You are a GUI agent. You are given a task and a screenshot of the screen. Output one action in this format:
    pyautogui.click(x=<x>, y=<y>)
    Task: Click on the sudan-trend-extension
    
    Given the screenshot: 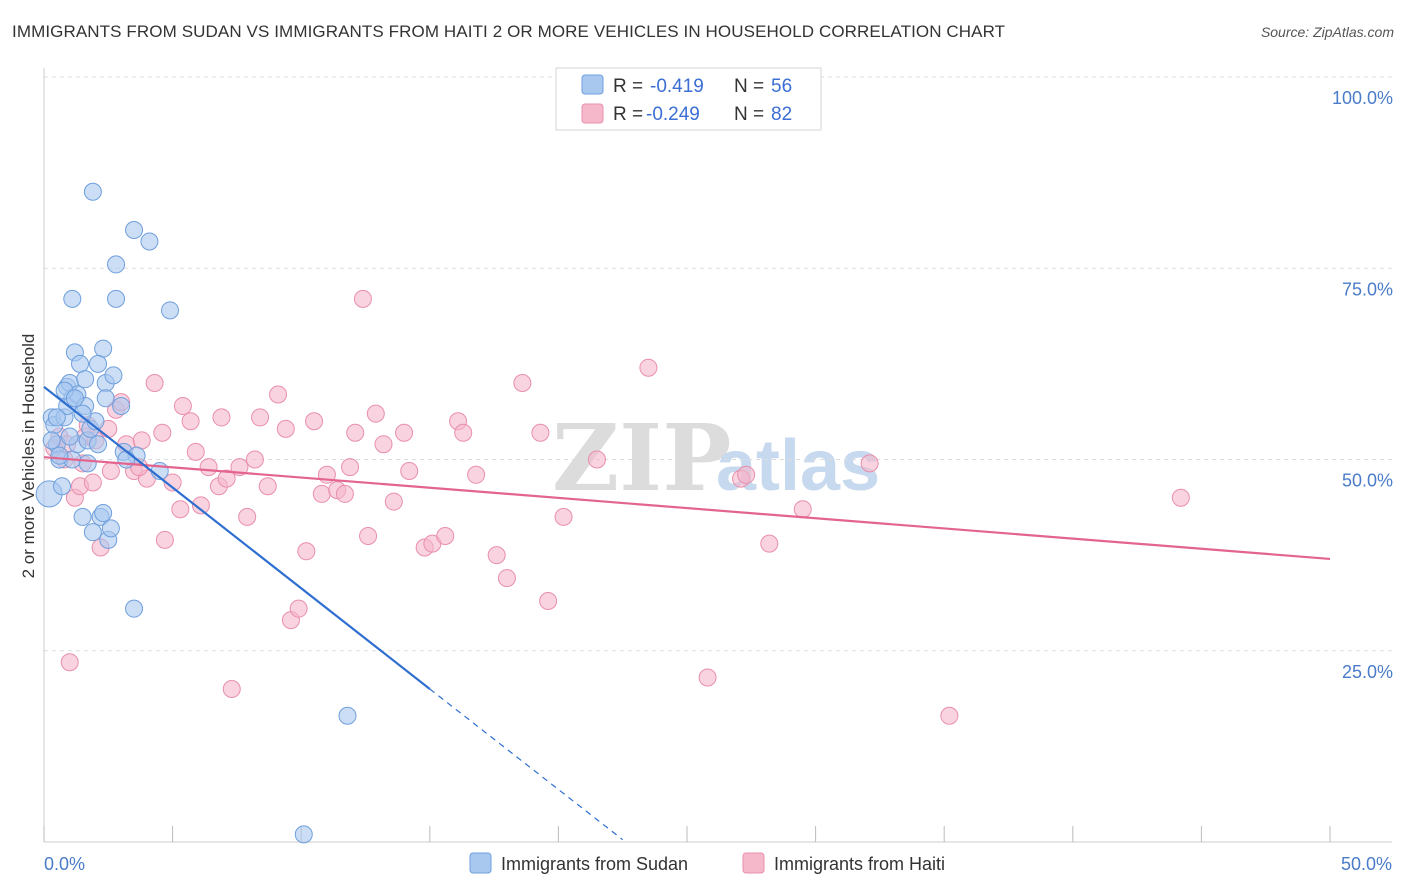 What is the action you would take?
    pyautogui.click(x=526, y=764)
    